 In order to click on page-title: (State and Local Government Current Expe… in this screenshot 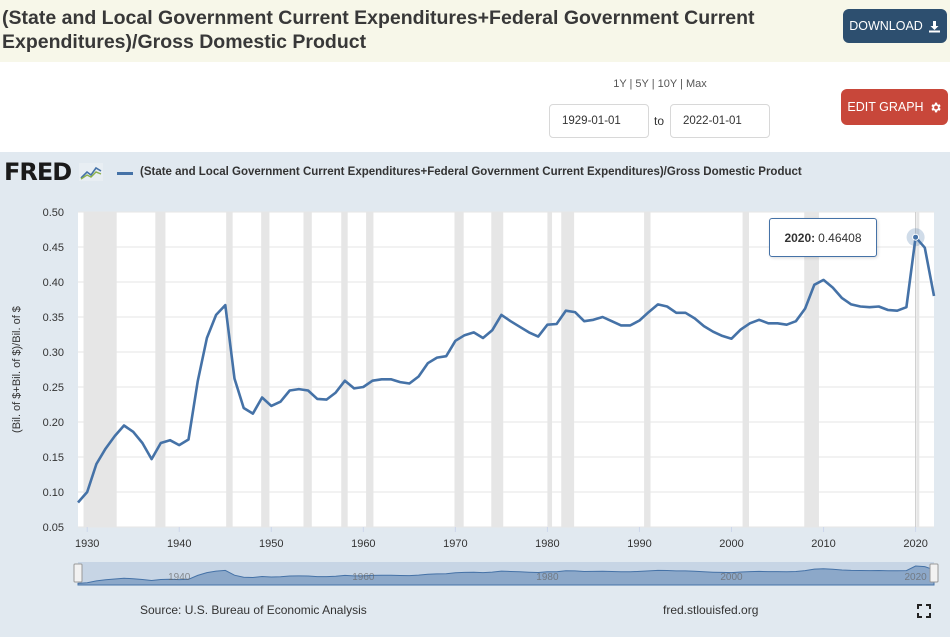, I will do `click(378, 30)`.